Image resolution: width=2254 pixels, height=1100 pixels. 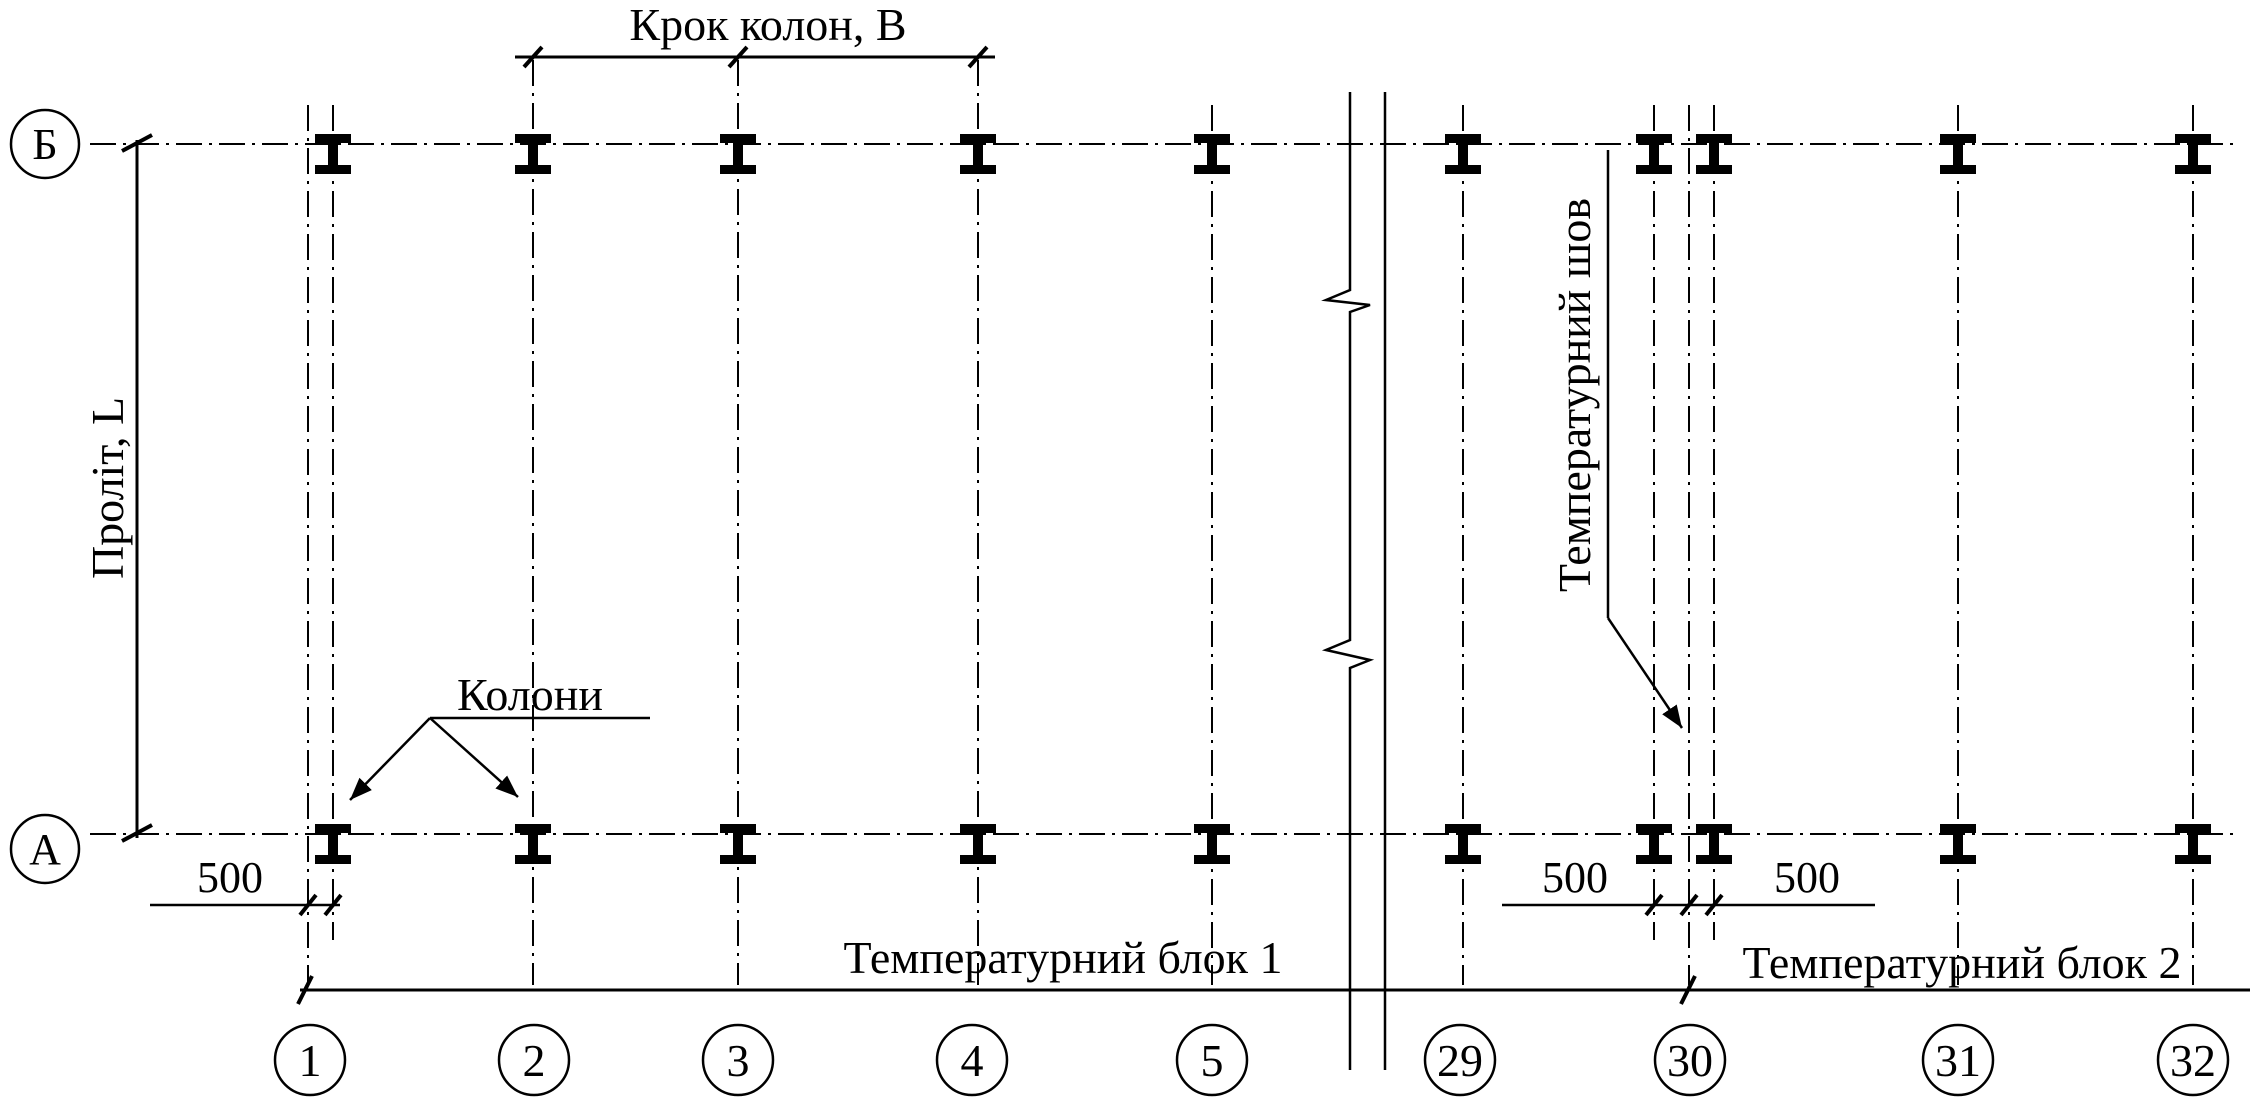 I want to click on span-label: Проліт, L, so click(x=107, y=488).